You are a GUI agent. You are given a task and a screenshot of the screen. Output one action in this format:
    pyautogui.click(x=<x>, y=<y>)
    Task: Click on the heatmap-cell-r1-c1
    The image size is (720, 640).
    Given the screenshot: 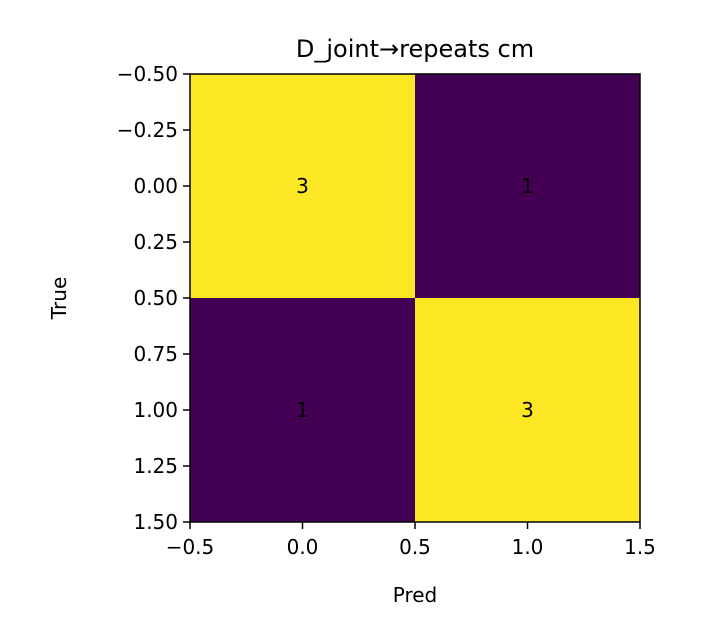 What is the action you would take?
    pyautogui.click(x=527, y=410)
    